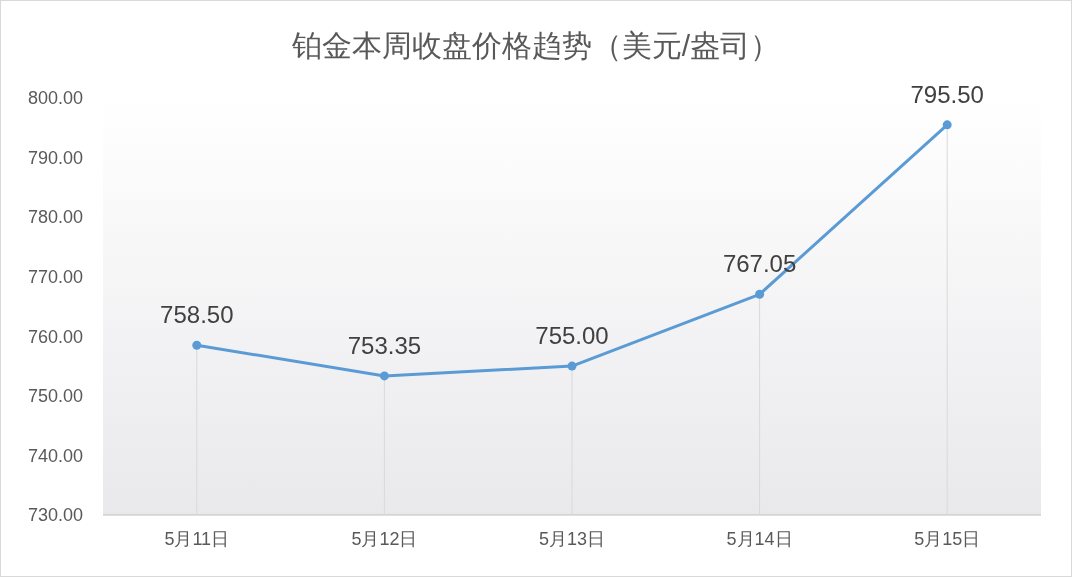 The height and width of the screenshot is (577, 1072). I want to click on x-tick-label: 5月13日, so click(572, 539).